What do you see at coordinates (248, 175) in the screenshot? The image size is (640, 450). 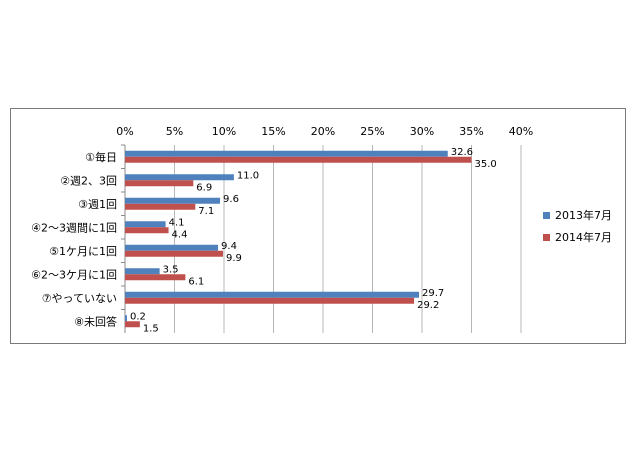 I see `data-label: 11.0` at bounding box center [248, 175].